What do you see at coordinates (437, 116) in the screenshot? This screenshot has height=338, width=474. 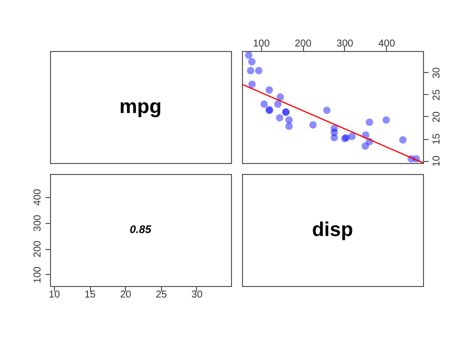 I see `y-tick-label: 20` at bounding box center [437, 116].